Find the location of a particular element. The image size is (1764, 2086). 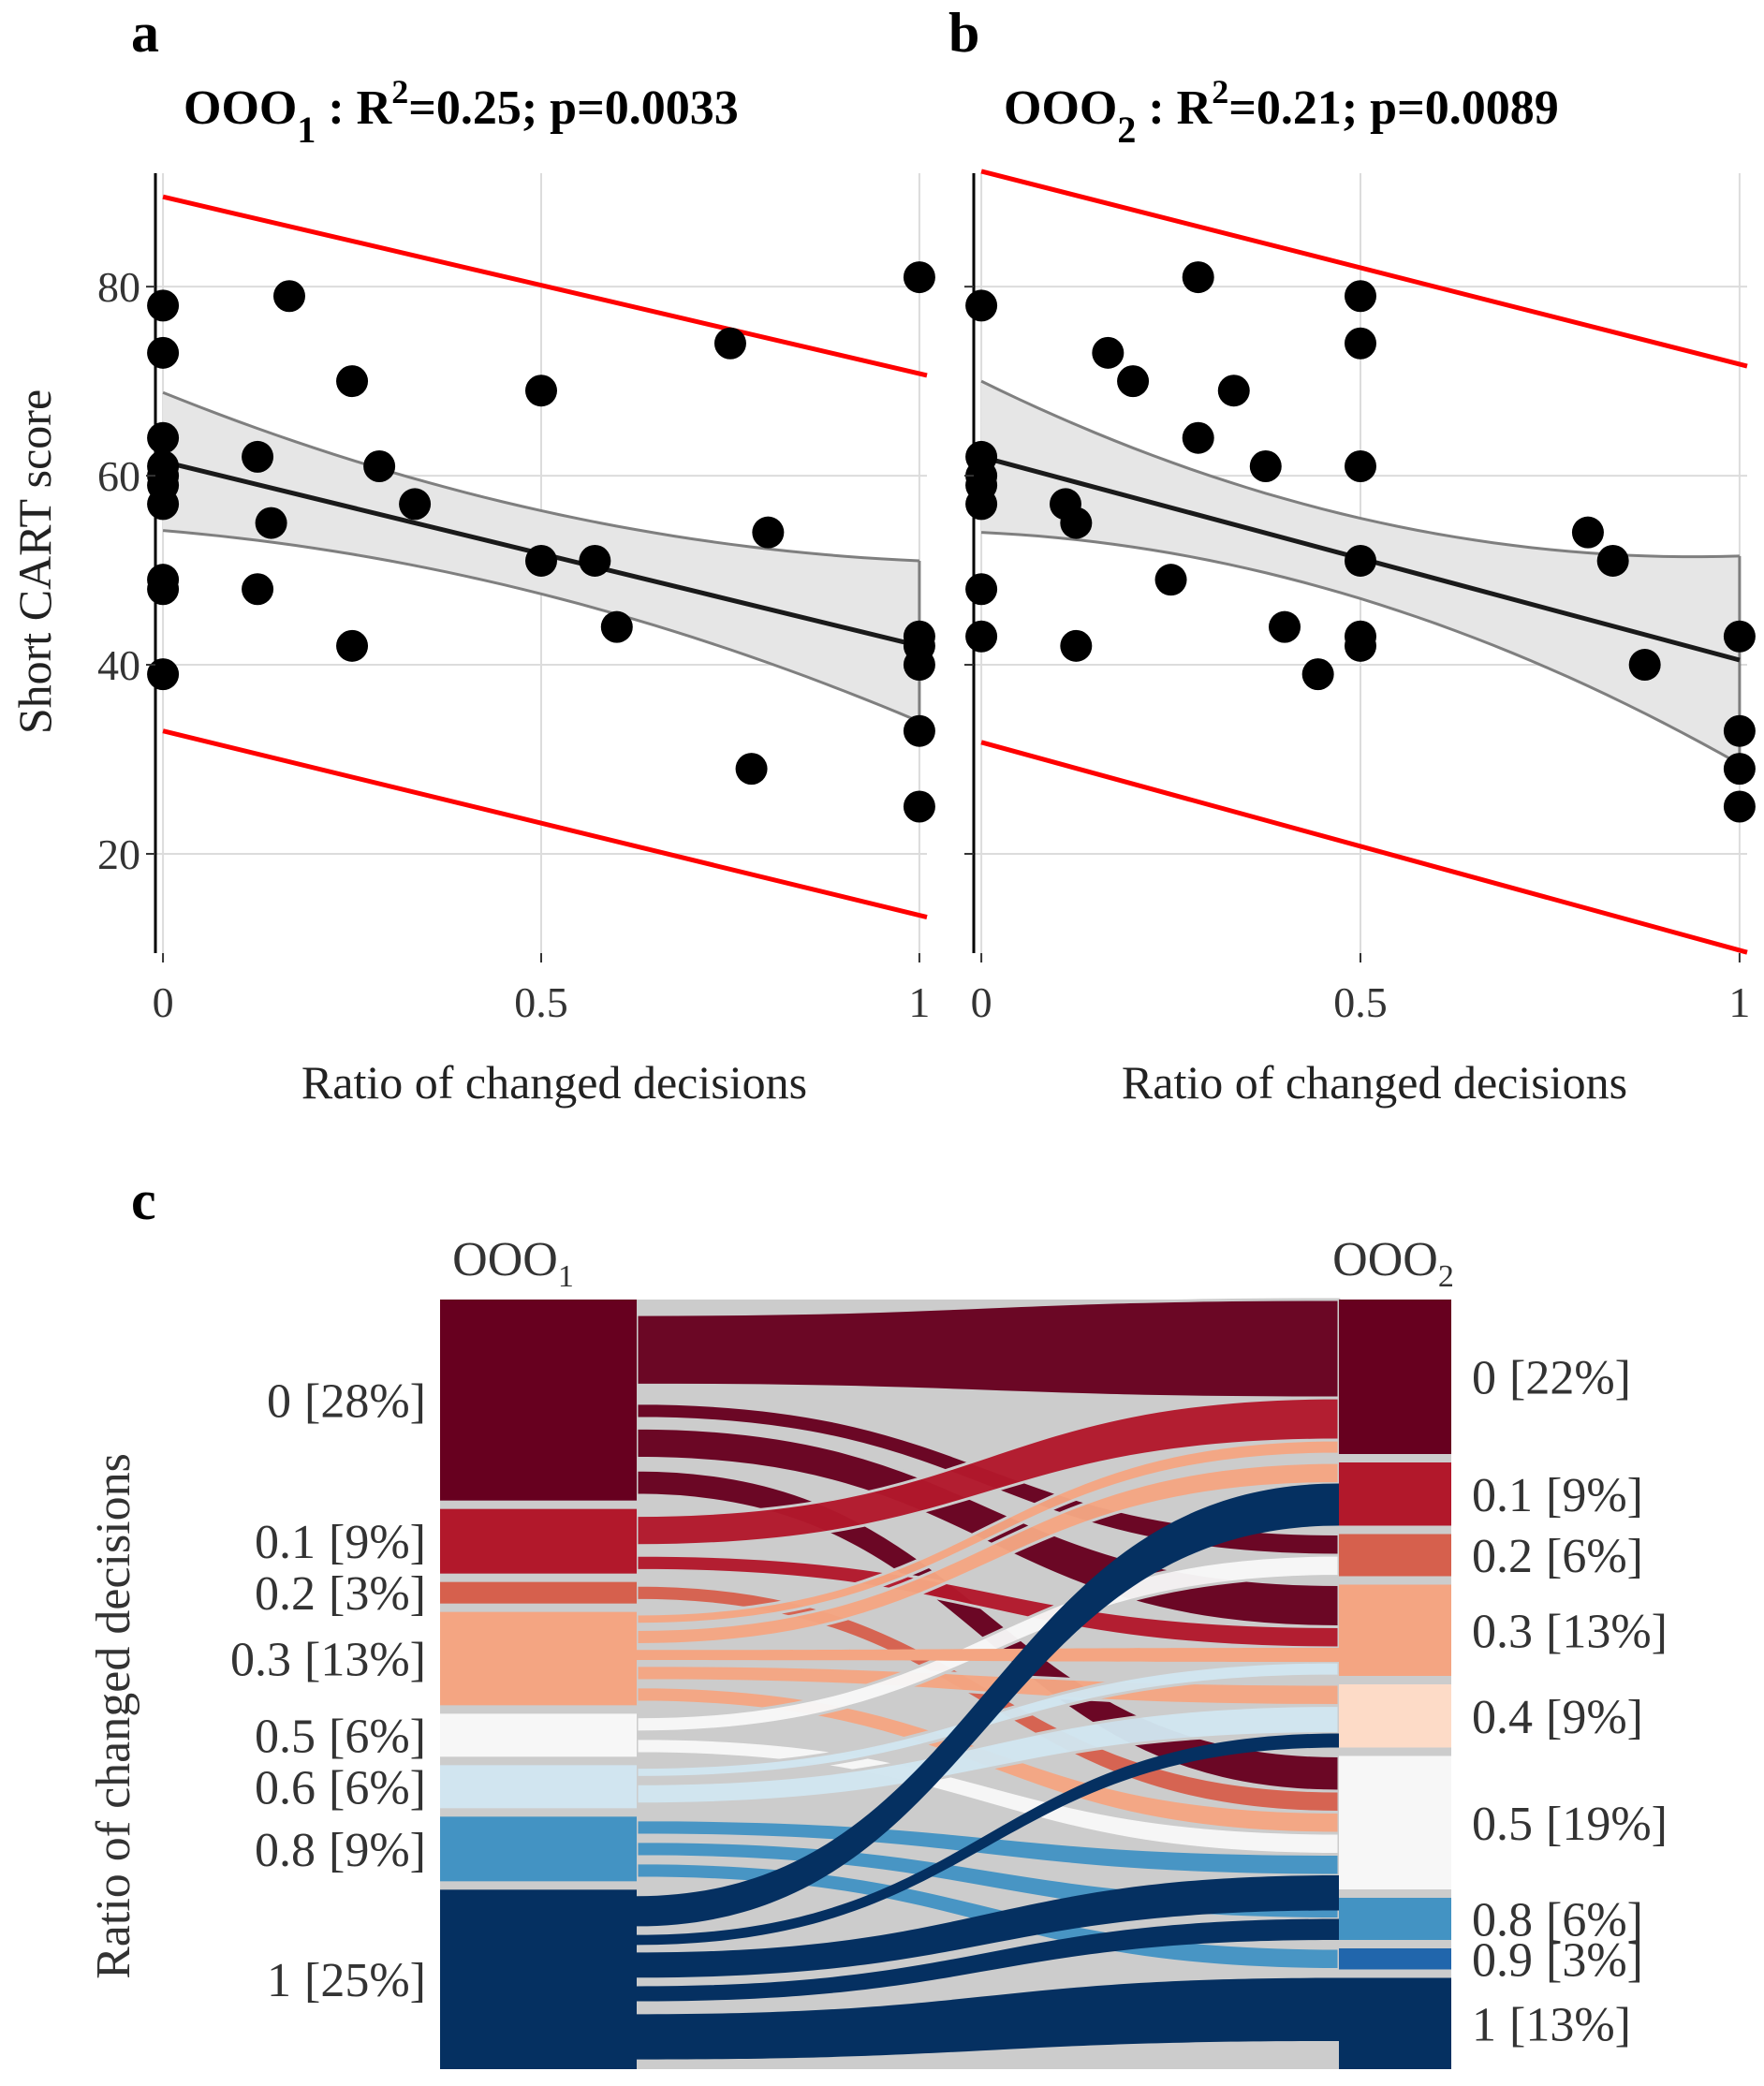

panel-b-title-r2: 0.21 is located at coordinates (1300, 108).